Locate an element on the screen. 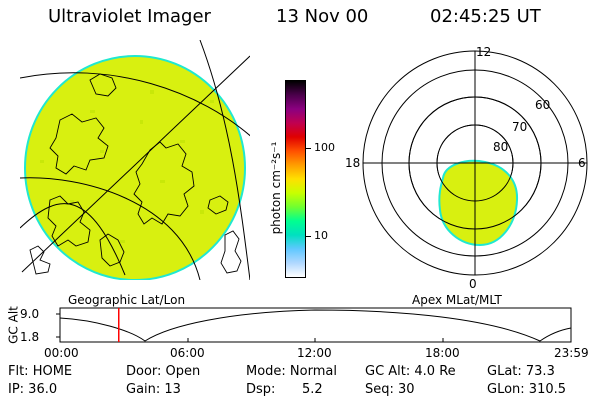 This screenshot has width=600, height=400. timeline-xtick-1200: 12:00 is located at coordinates (314, 353).